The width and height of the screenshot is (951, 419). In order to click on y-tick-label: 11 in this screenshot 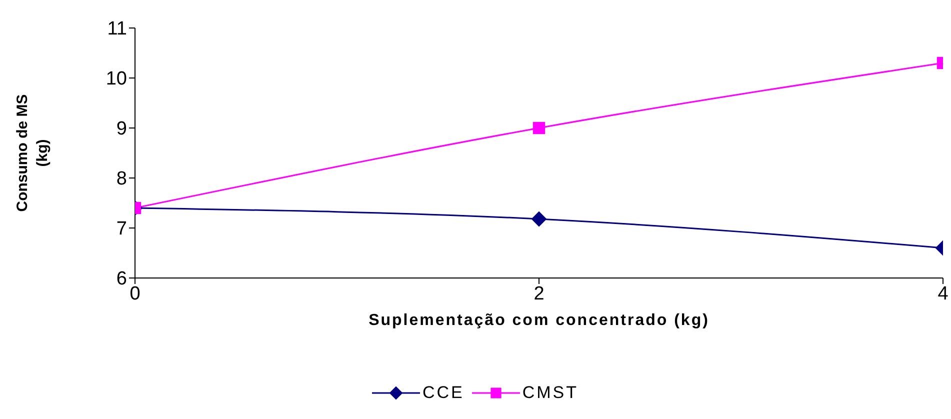, I will do `click(117, 29)`.